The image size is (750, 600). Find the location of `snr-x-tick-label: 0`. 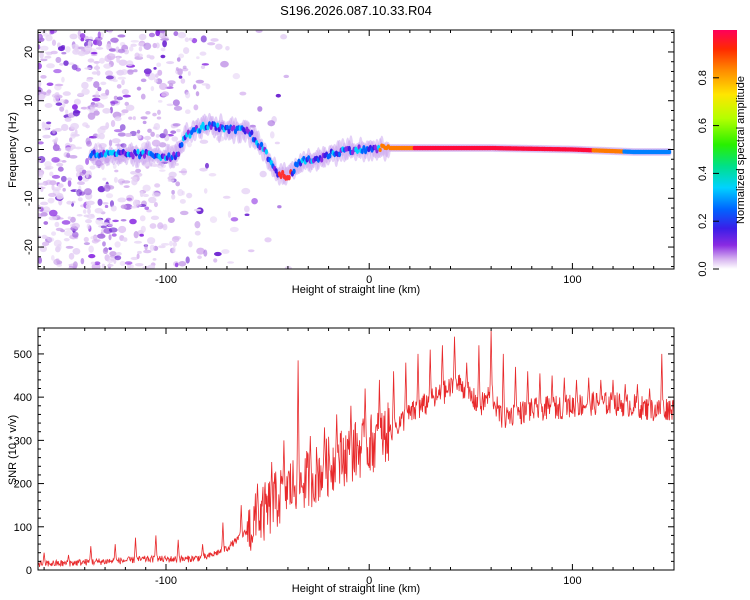

snr-x-tick-label: 0 is located at coordinates (369, 581).